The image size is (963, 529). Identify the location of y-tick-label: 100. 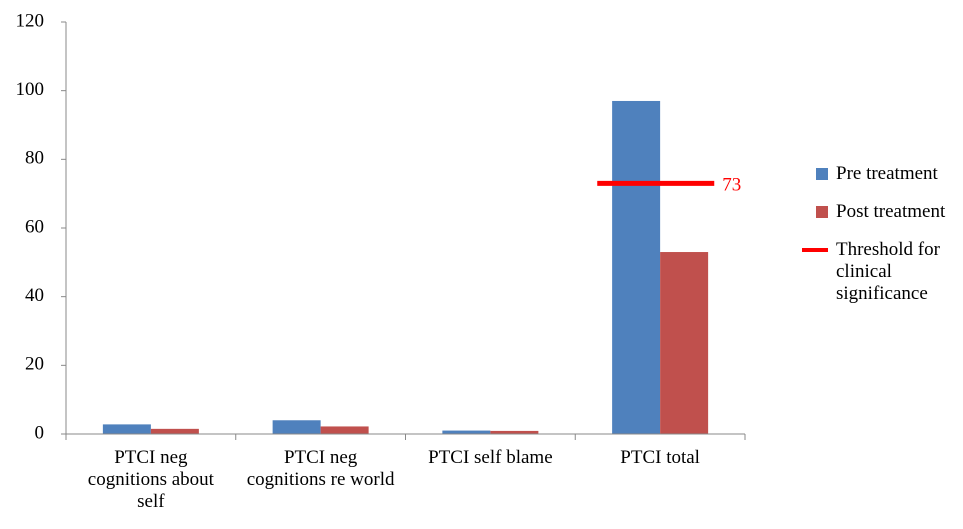
(30, 89).